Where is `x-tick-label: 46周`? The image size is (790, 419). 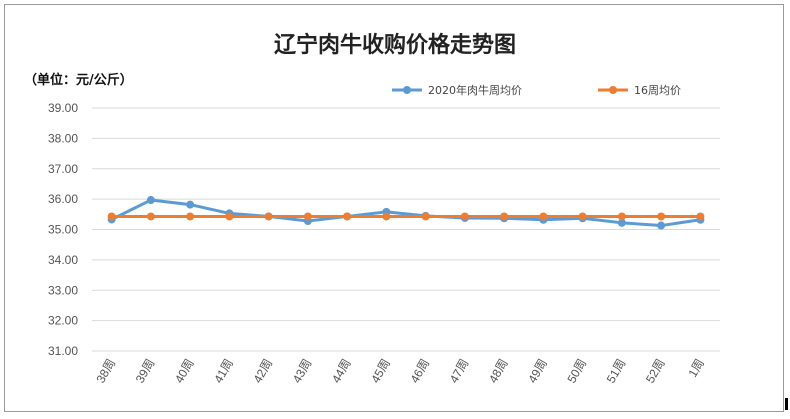 x-tick-label: 46周 is located at coordinates (419, 371).